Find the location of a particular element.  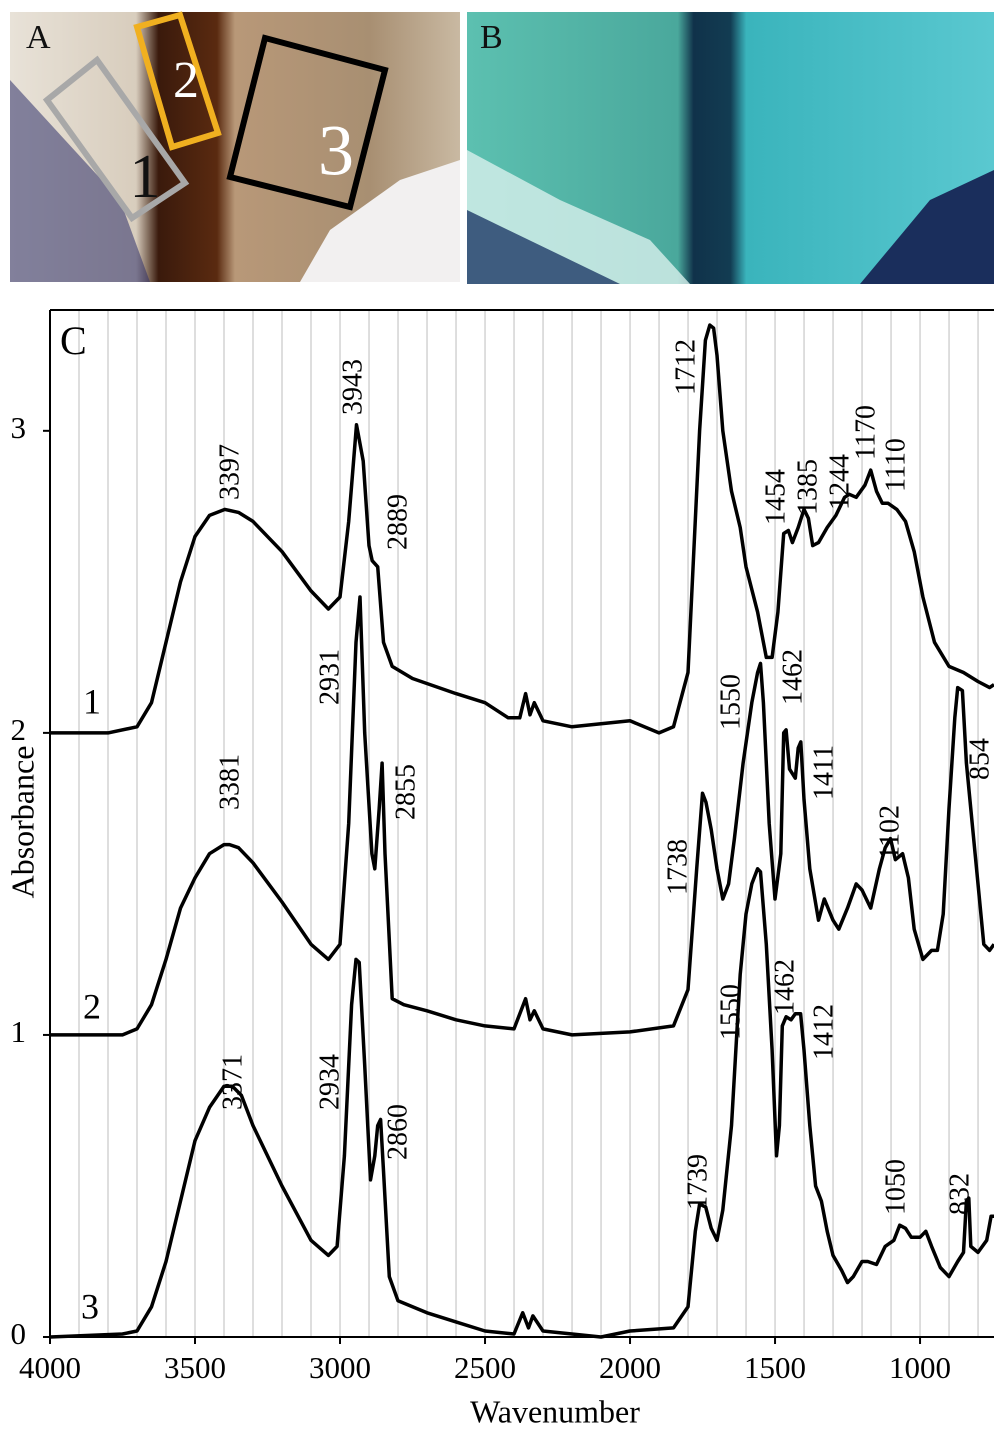

y-axis-label: Absorbance is located at coordinates (22, 822).